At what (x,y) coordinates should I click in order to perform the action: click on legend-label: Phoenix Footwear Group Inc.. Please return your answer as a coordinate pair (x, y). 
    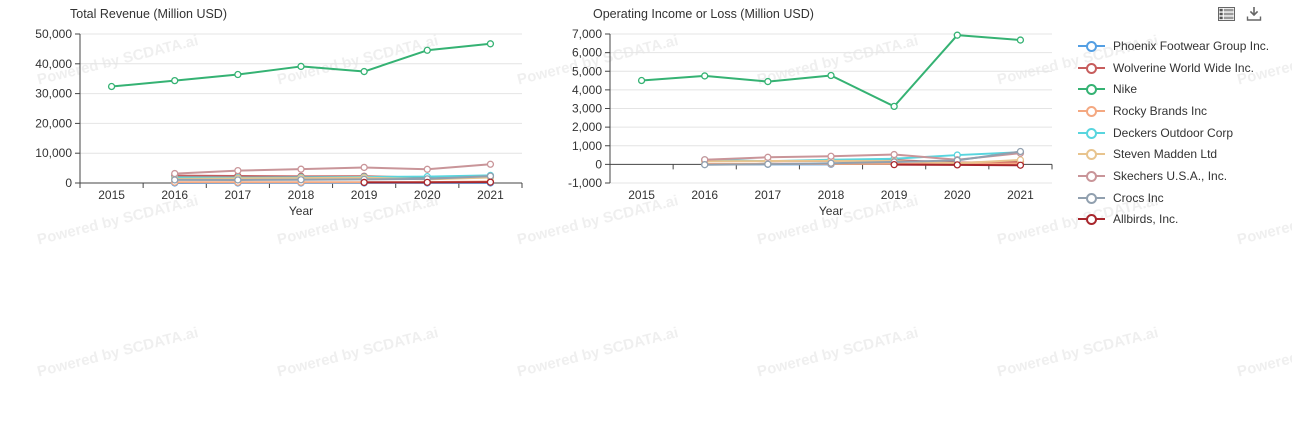
    Looking at the image, I should click on (1191, 45).